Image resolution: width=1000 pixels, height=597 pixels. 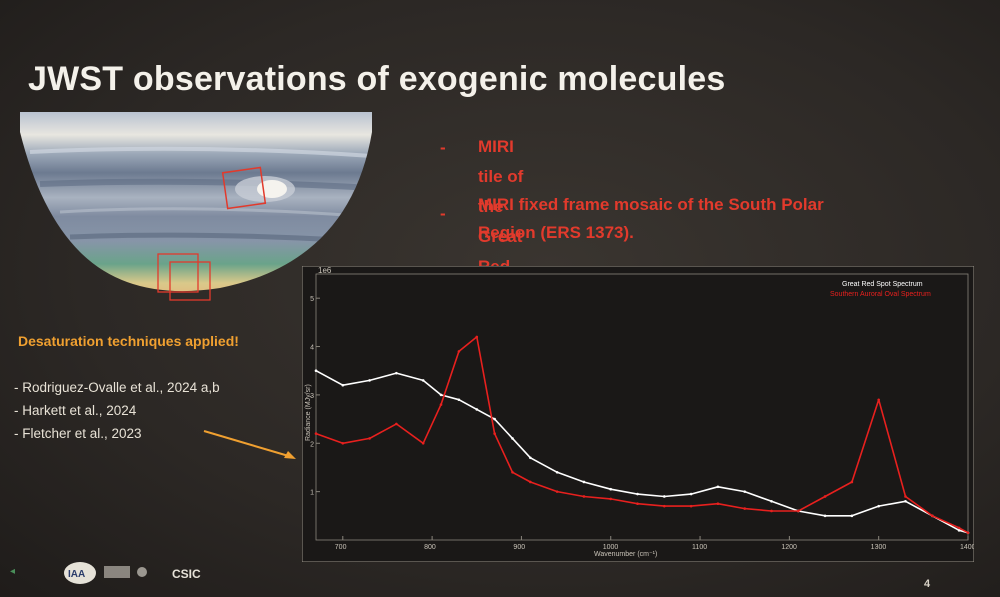 I want to click on x-tick-label: 700, so click(x=341, y=547).